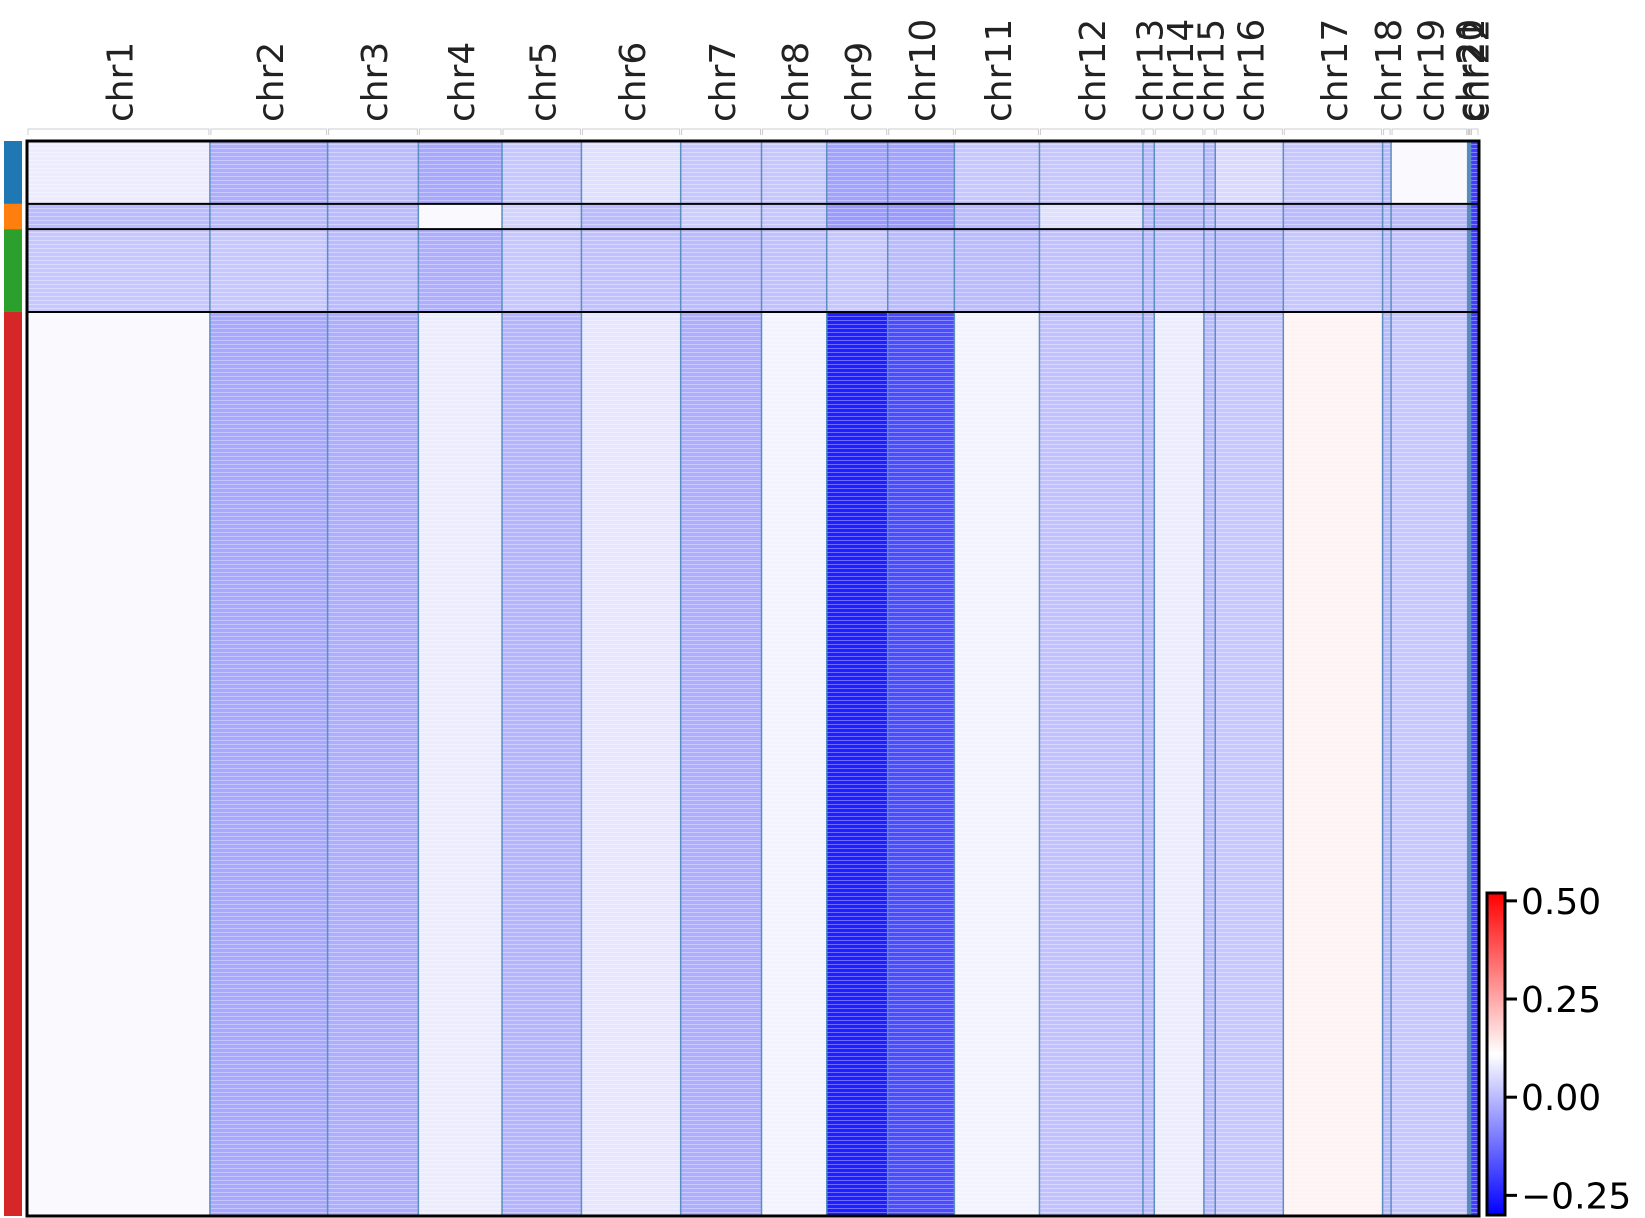 Image resolution: width=1645 pixels, height=1218 pixels. I want to click on colorbar-tick-label: 0.50, so click(1561, 902).